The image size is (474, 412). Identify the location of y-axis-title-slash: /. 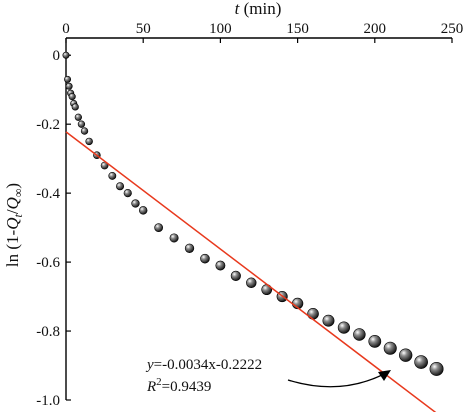
(12, 211).